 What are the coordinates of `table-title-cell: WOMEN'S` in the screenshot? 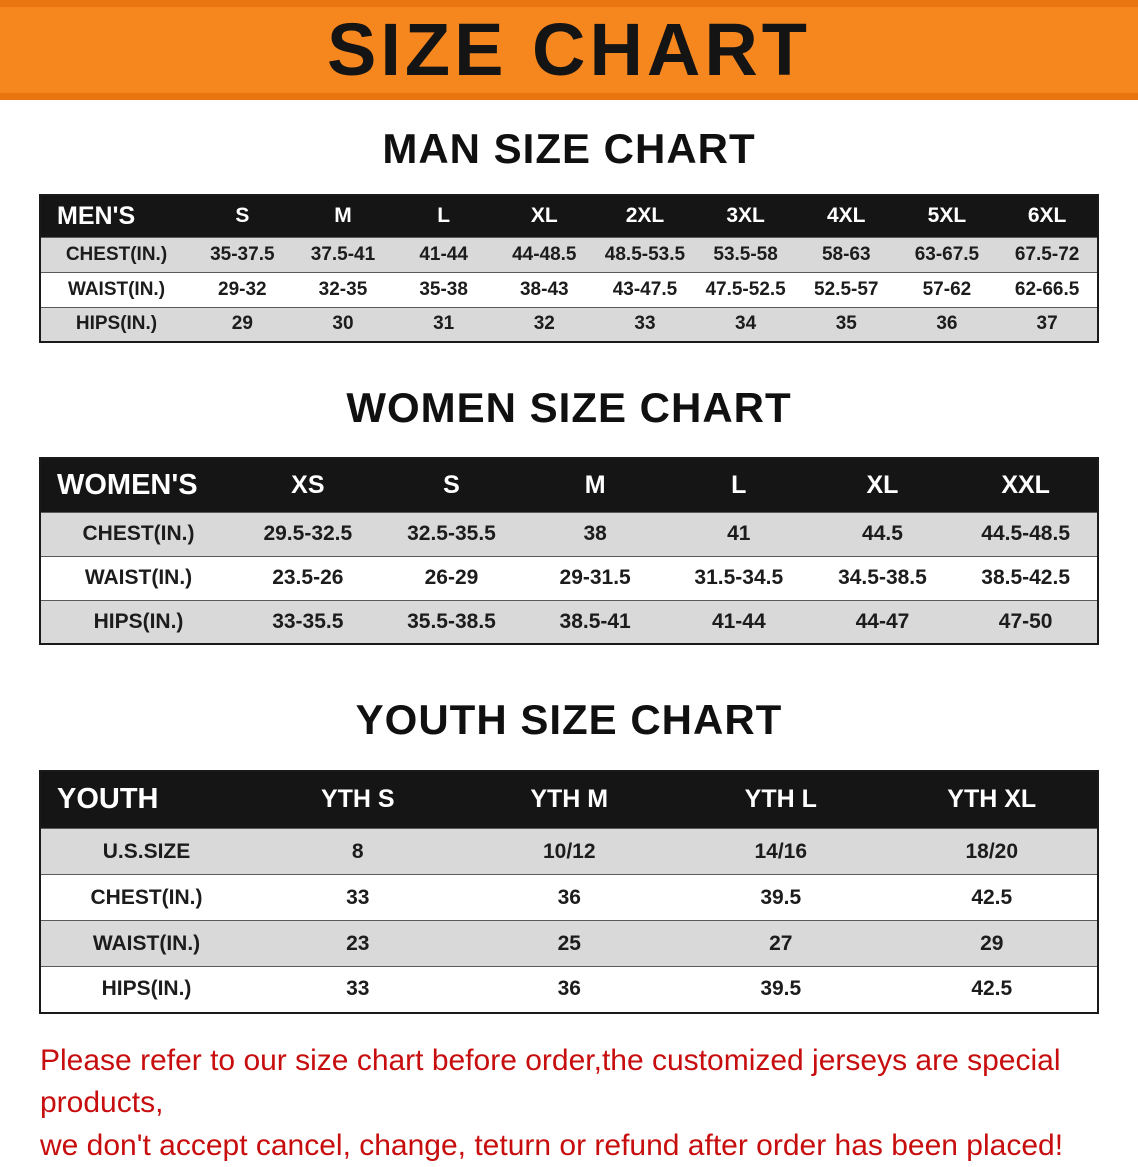 It's located at (138, 485).